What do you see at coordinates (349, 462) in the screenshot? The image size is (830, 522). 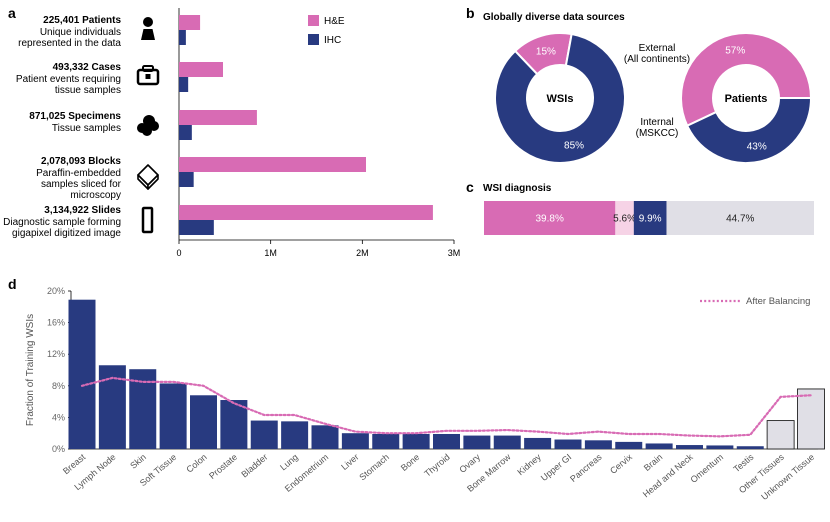 I see `xtick-label-liver: Liver` at bounding box center [349, 462].